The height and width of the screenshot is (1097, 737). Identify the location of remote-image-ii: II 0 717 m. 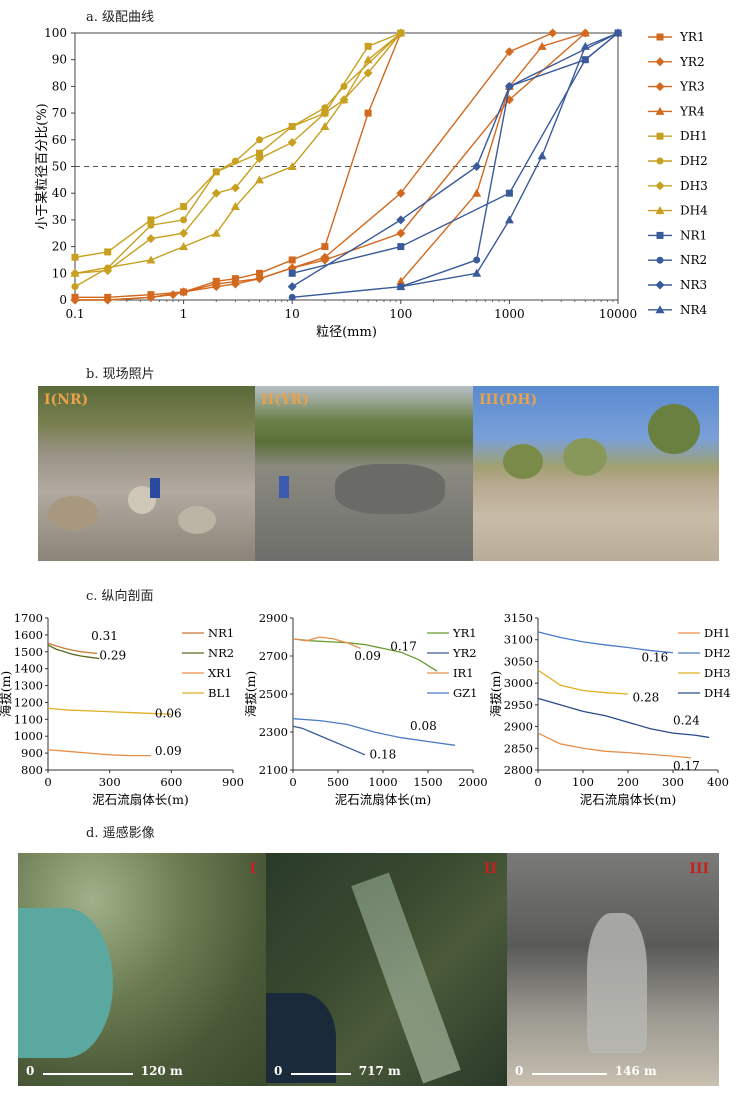
(386, 969).